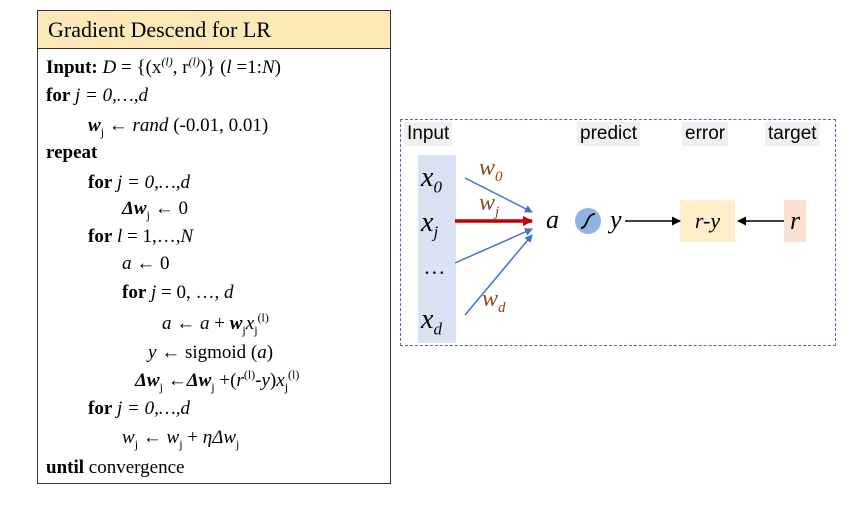 The height and width of the screenshot is (506, 864). I want to click on line-for-j-reset: for j = 0,…,d, so click(139, 183).